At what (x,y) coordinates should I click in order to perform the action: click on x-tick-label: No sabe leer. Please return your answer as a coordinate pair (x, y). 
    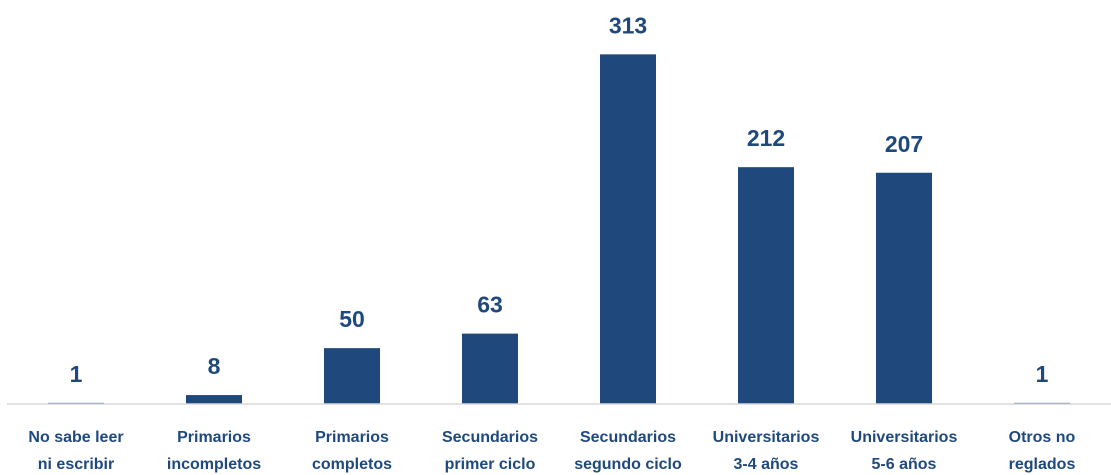
    Looking at the image, I should click on (75, 437).